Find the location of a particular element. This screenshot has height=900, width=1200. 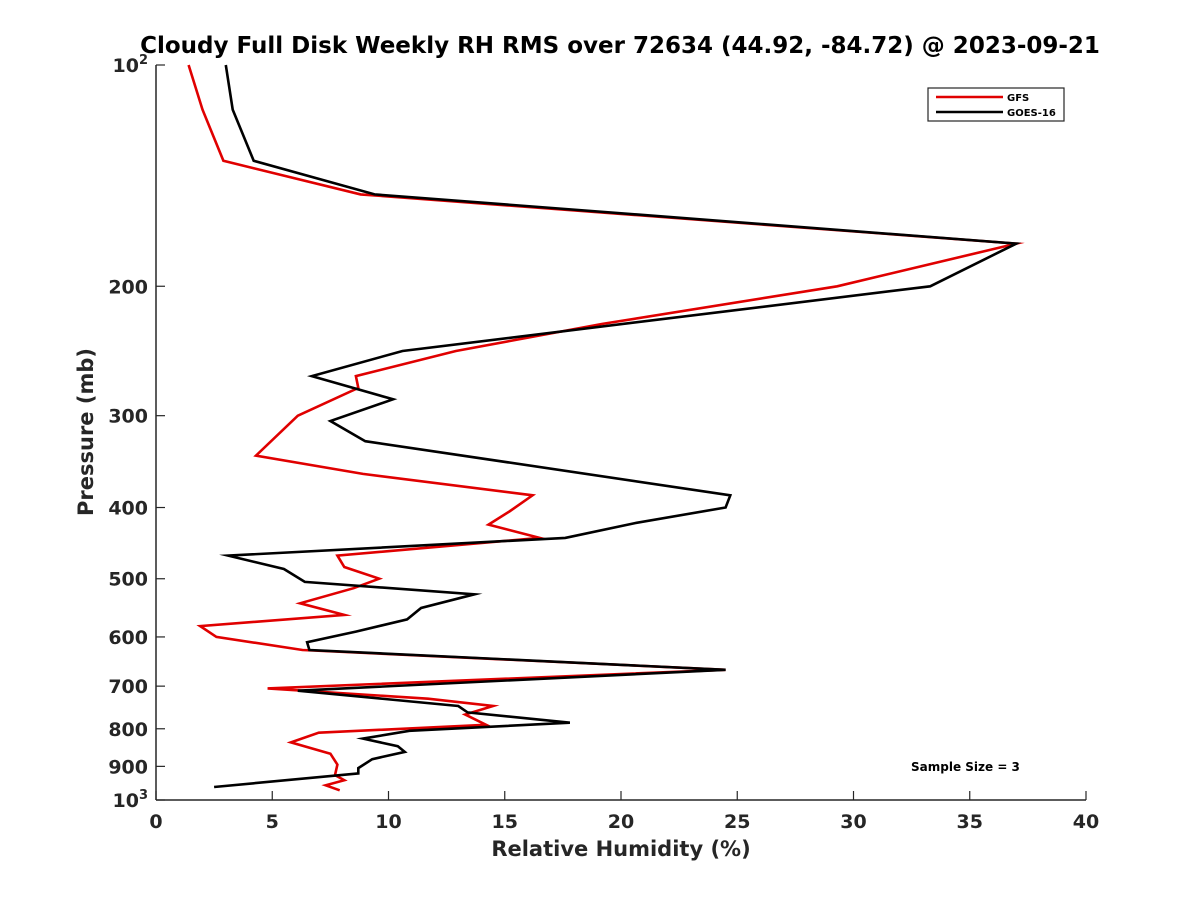

legend-label-goes-16: GOES-16 is located at coordinates (1031, 113).